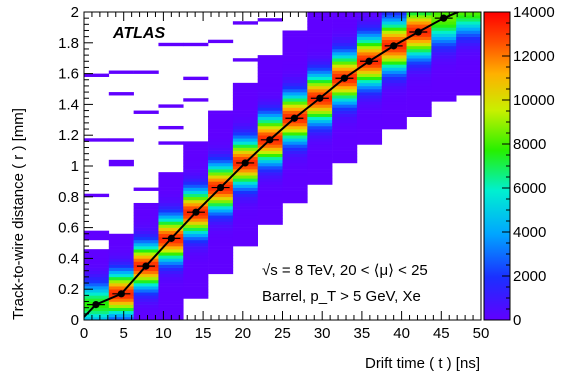 The width and height of the screenshot is (563, 376). I want to click on y-axis-title: Track-to-wire distance ( r ) [mm], so click(18, 214).